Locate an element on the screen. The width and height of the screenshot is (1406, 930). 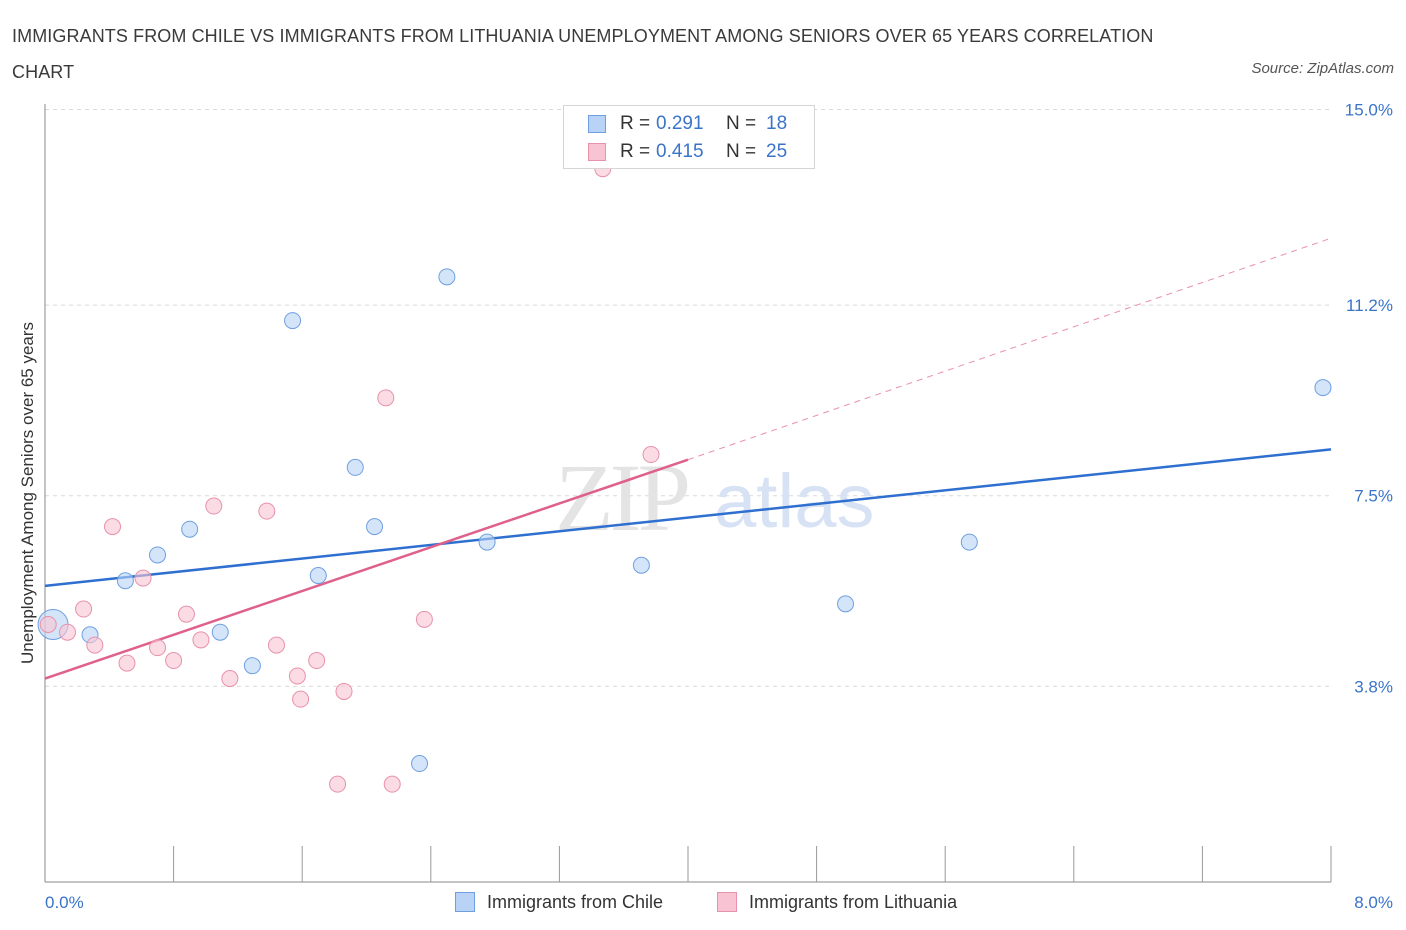
source-label: Source: ZipAtlas.com is located at coordinates (1322, 68).